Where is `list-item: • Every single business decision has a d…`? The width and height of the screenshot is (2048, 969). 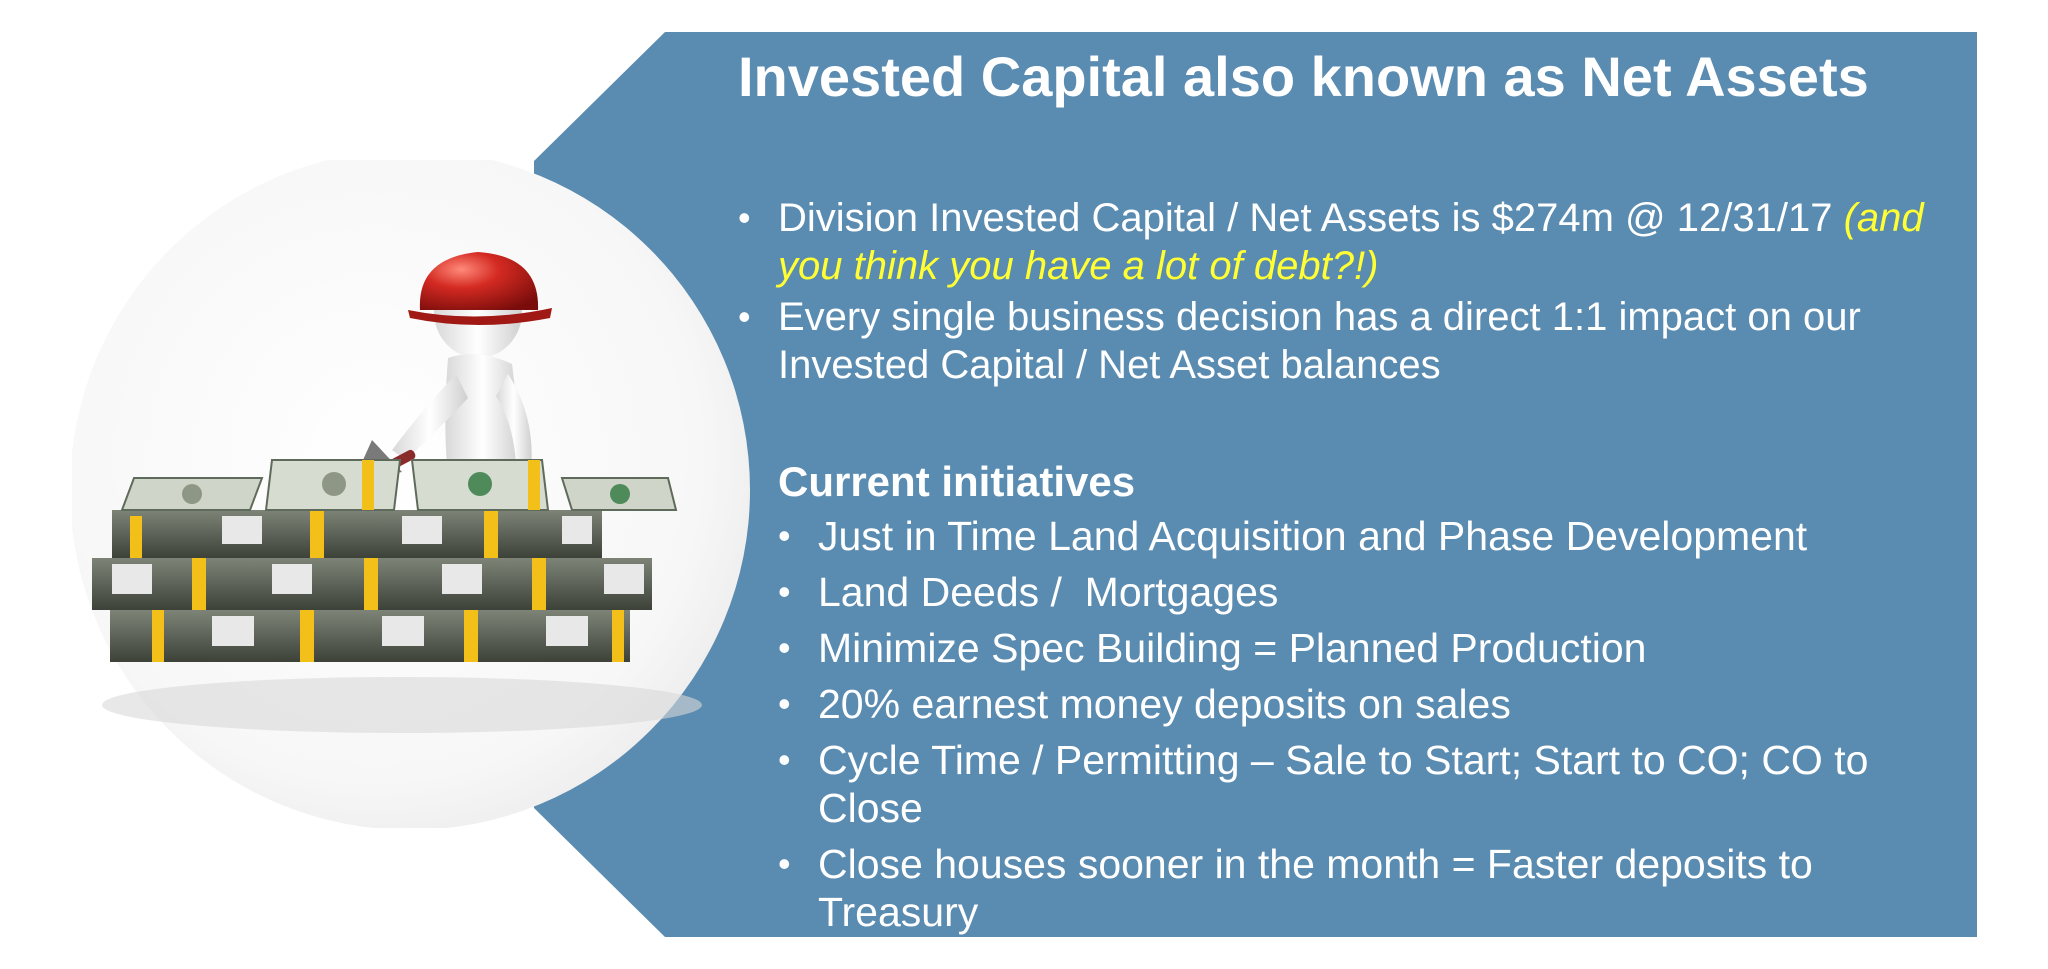
list-item: • Every single business decision has a d… is located at coordinates (1338, 341).